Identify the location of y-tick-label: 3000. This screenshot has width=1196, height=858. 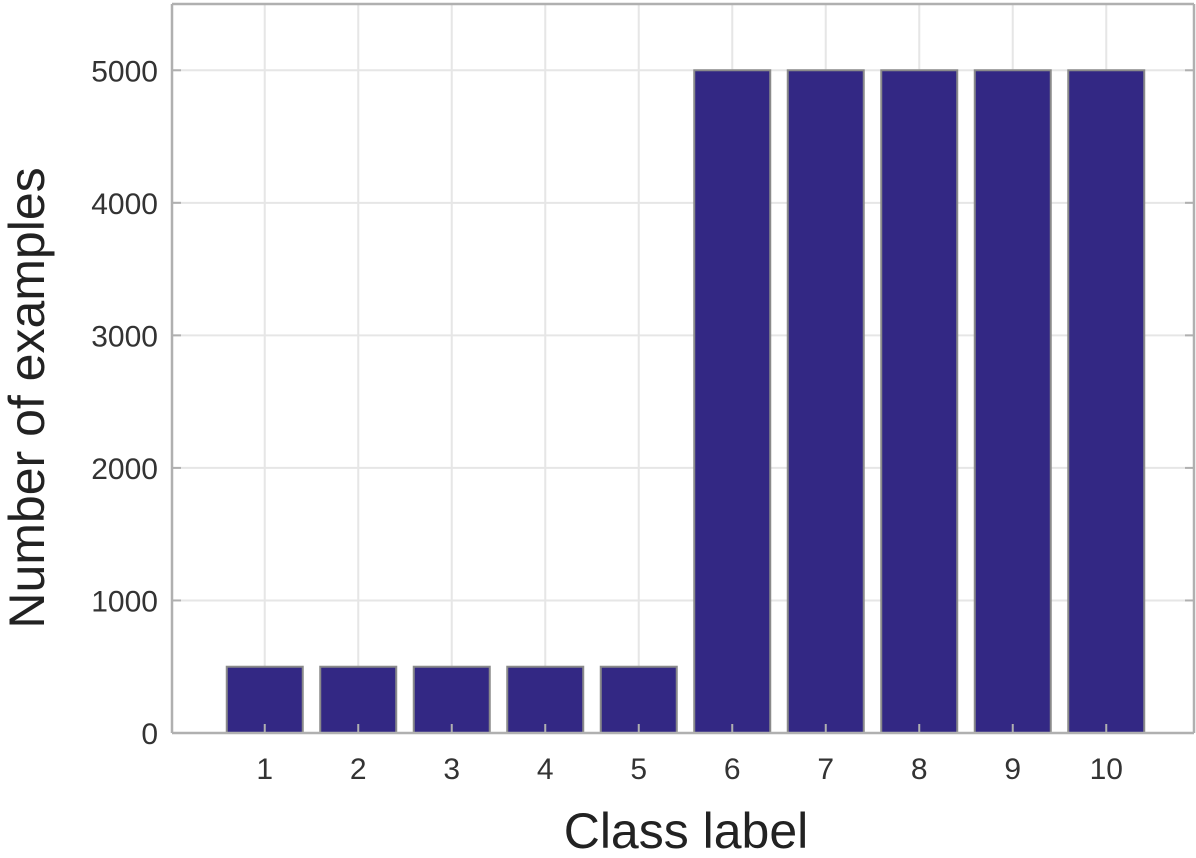
(124, 336).